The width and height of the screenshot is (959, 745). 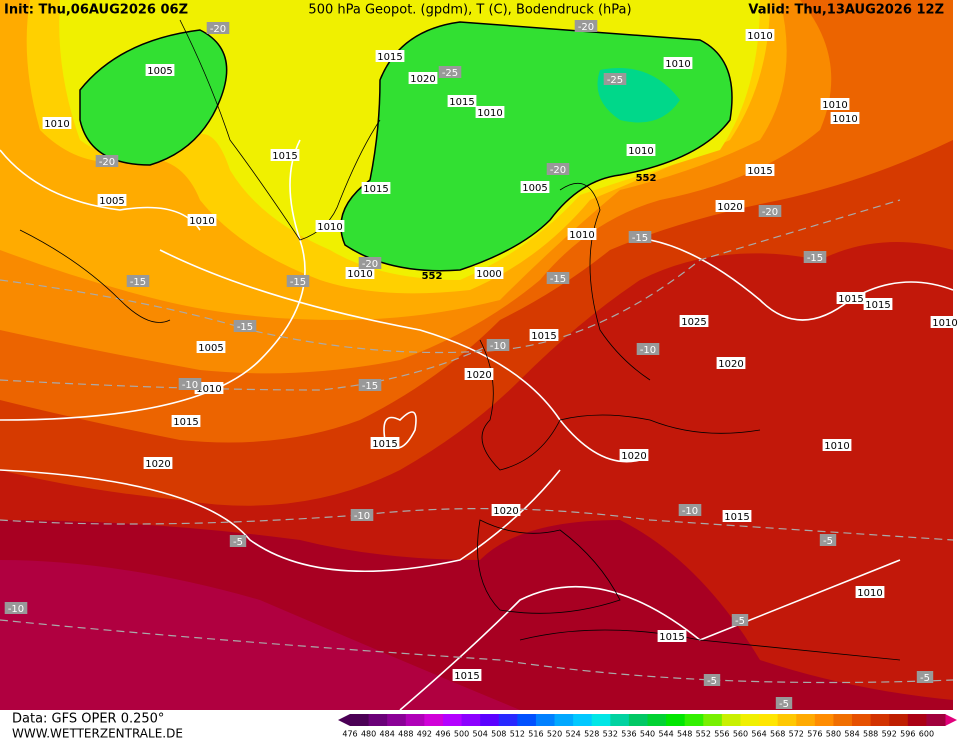 What do you see at coordinates (480, 734) in the screenshot?
I see `colorbar-label: 504` at bounding box center [480, 734].